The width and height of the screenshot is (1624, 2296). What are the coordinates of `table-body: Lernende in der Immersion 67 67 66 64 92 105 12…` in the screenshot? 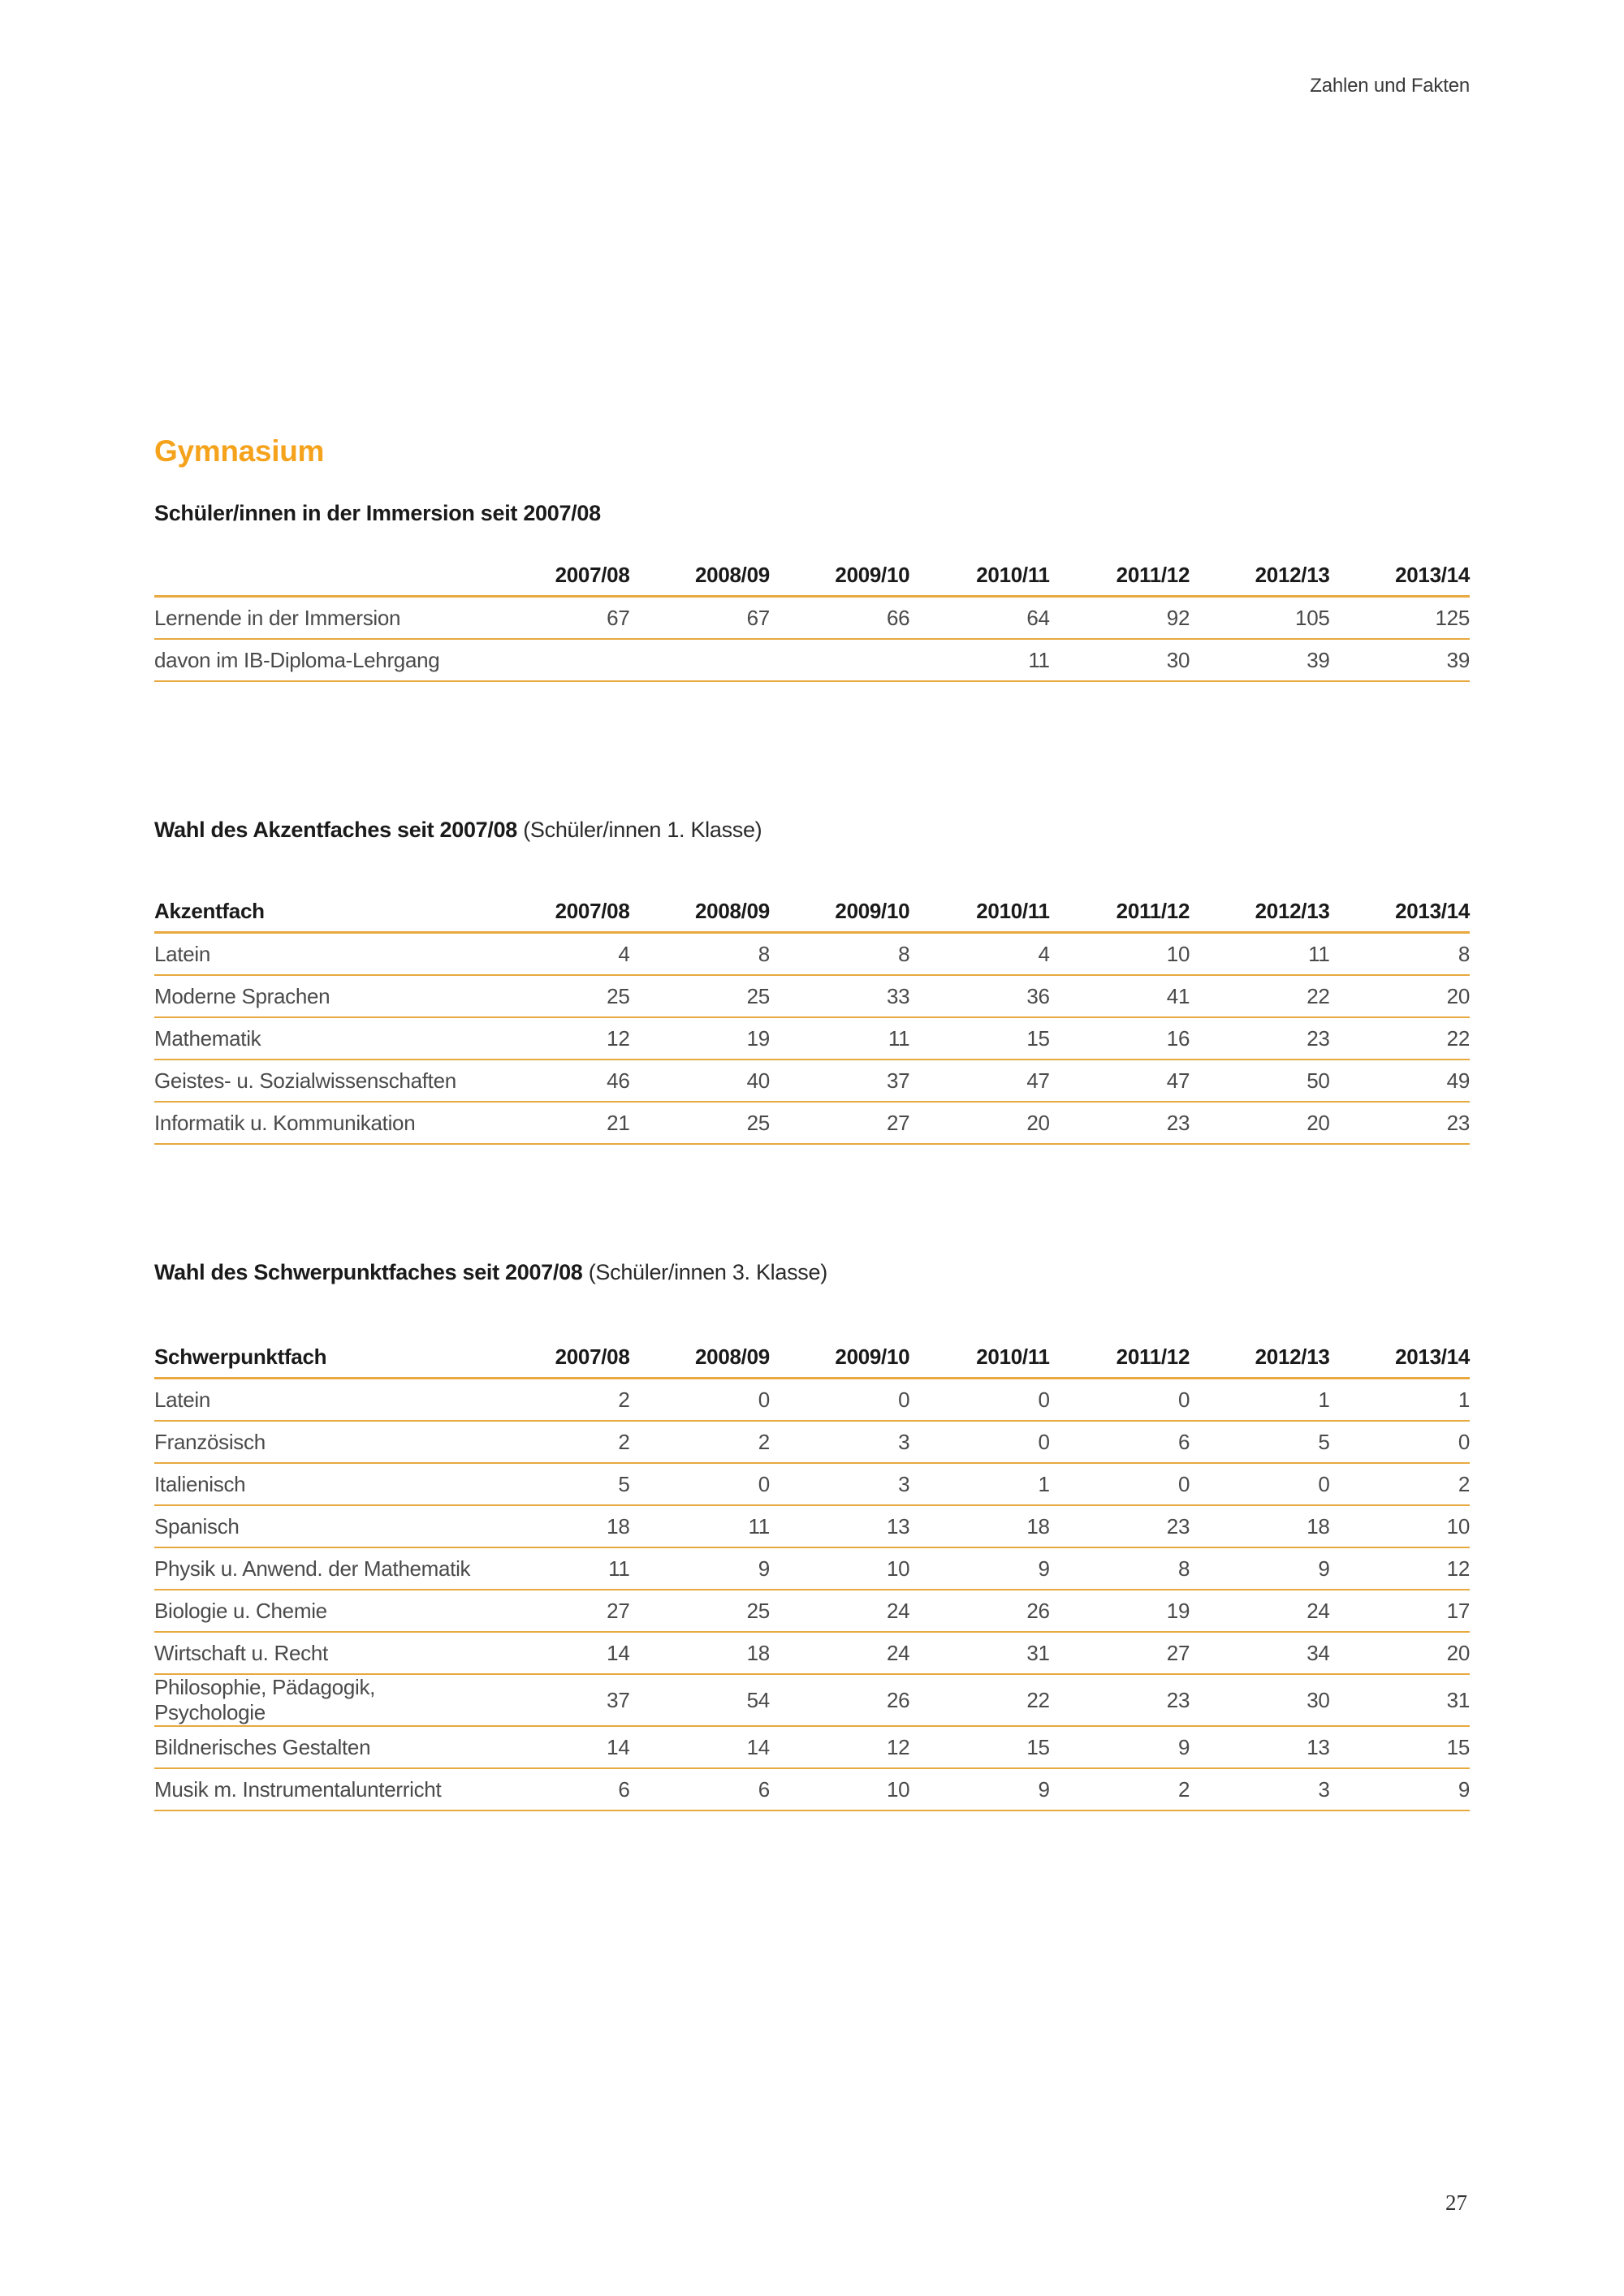 It's located at (813, 639).